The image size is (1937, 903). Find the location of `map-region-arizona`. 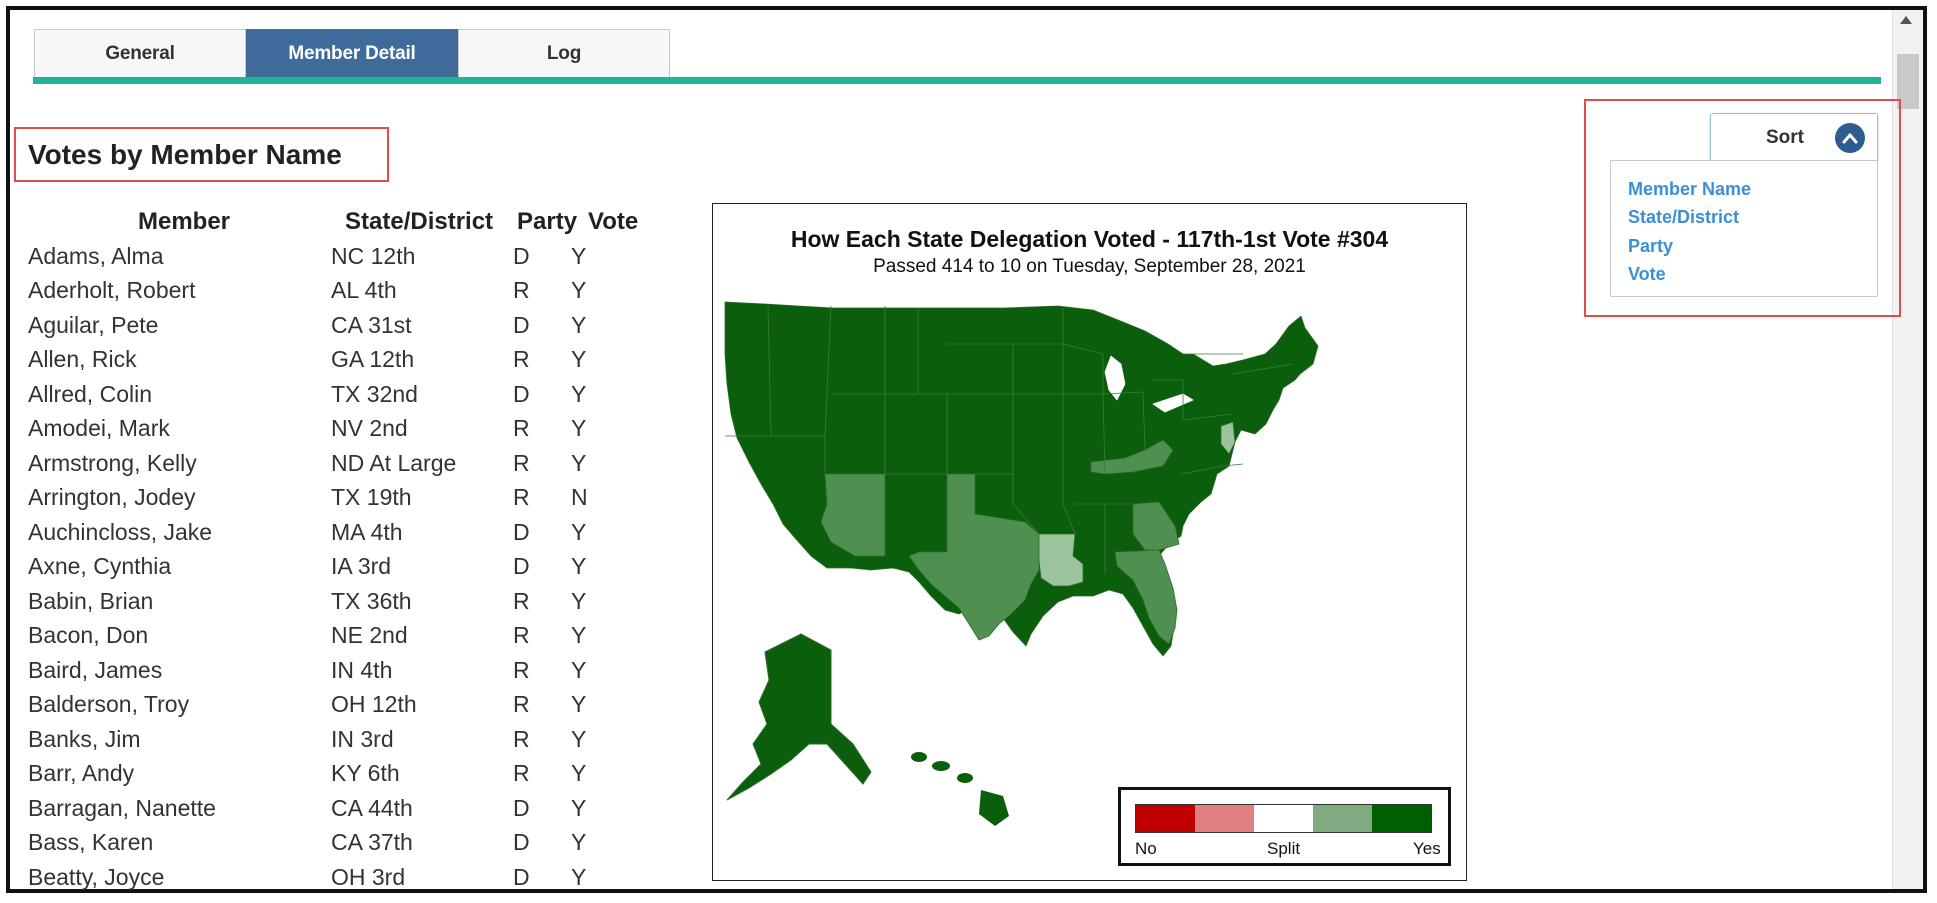

map-region-arizona is located at coordinates (853, 515).